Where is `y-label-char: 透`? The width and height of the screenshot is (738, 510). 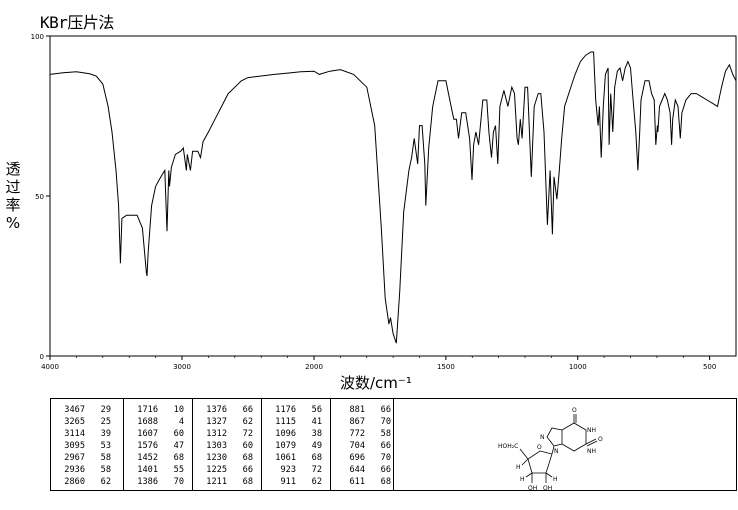 y-label-char: 透 is located at coordinates (13, 169).